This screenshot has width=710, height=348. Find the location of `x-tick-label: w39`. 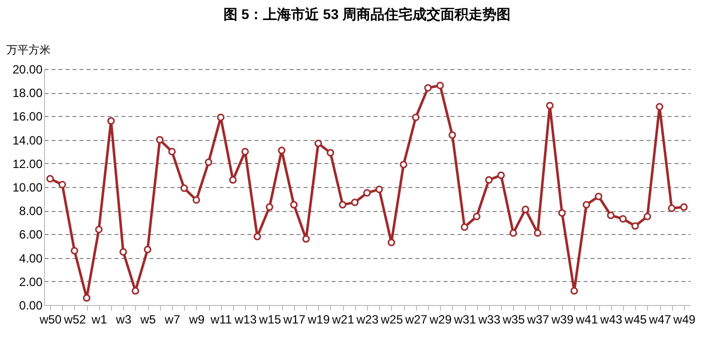

x-tick-label: w39 is located at coordinates (562, 319).